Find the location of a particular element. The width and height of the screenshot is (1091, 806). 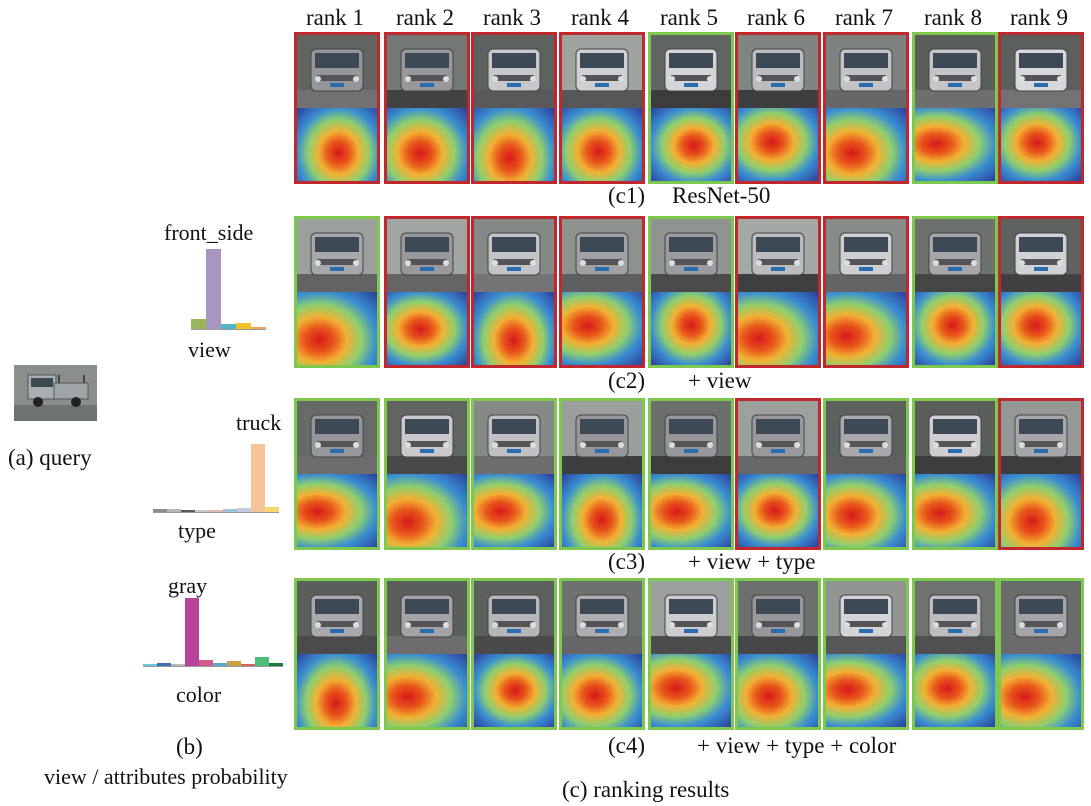

result-c4-rank-3-correct is located at coordinates (514, 654).